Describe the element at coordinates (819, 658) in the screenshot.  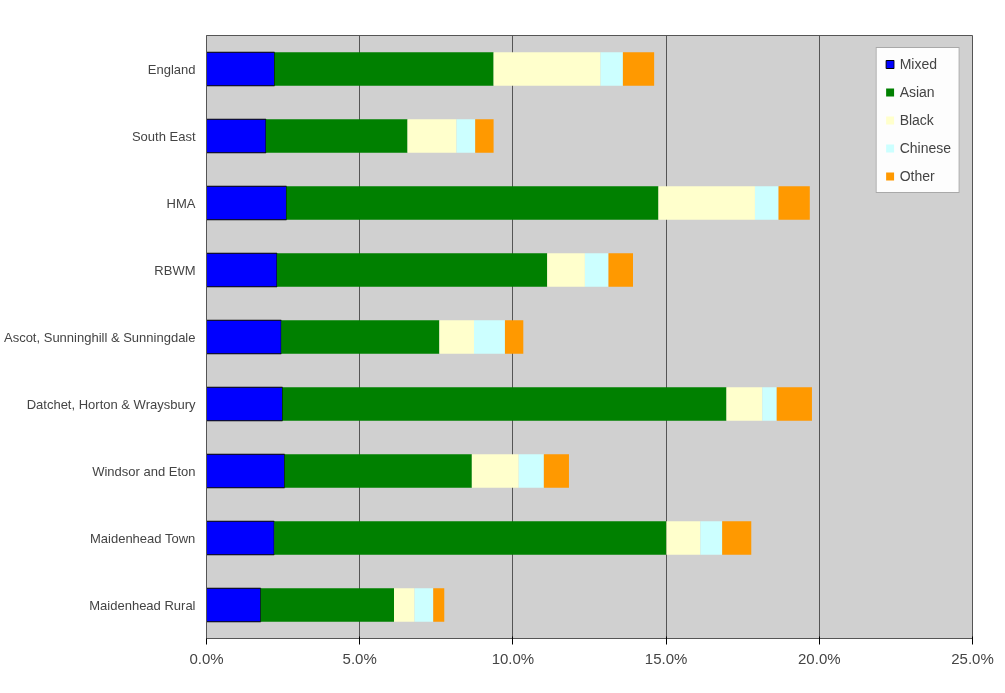
I see `x-tick-label: 20.0%` at that location.